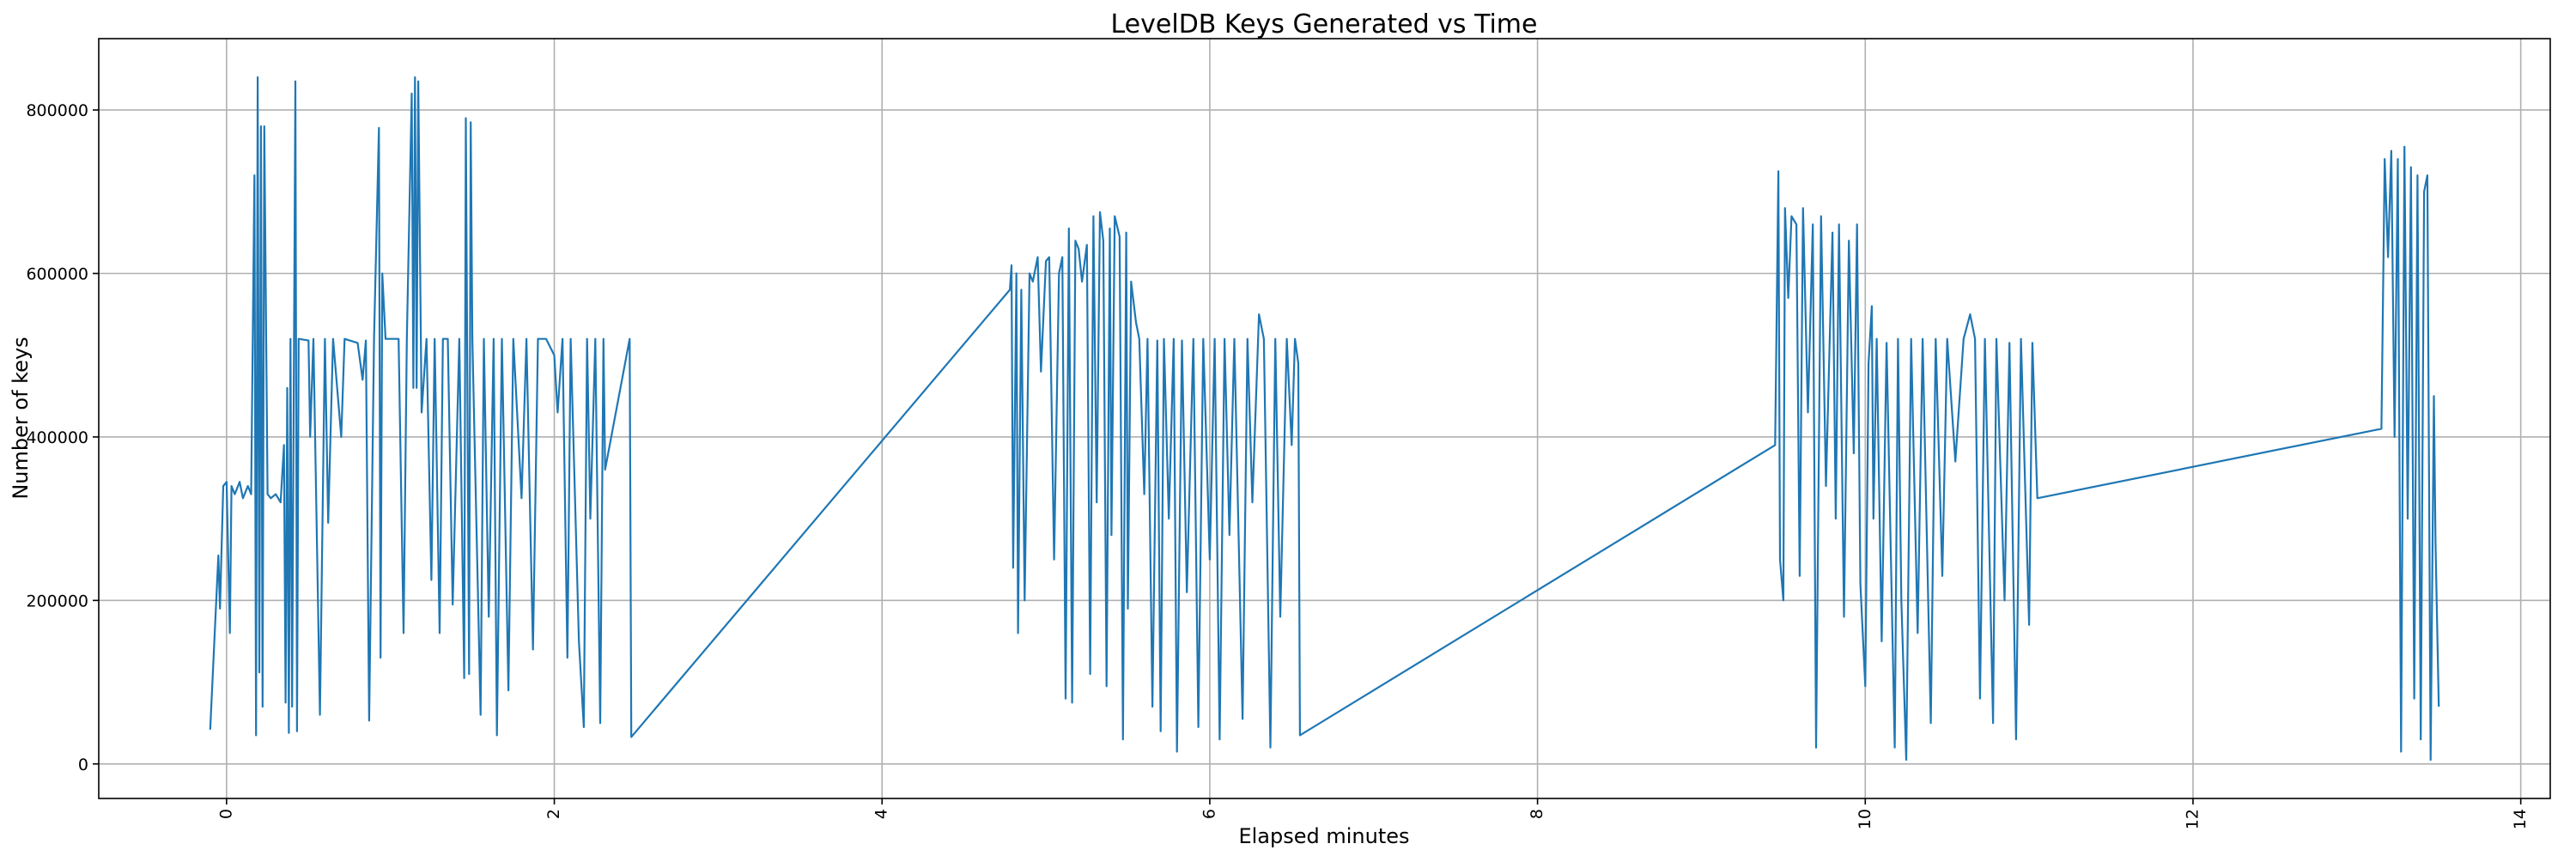  Describe the element at coordinates (83, 765) in the screenshot. I see `y-tick-label: 0` at that location.